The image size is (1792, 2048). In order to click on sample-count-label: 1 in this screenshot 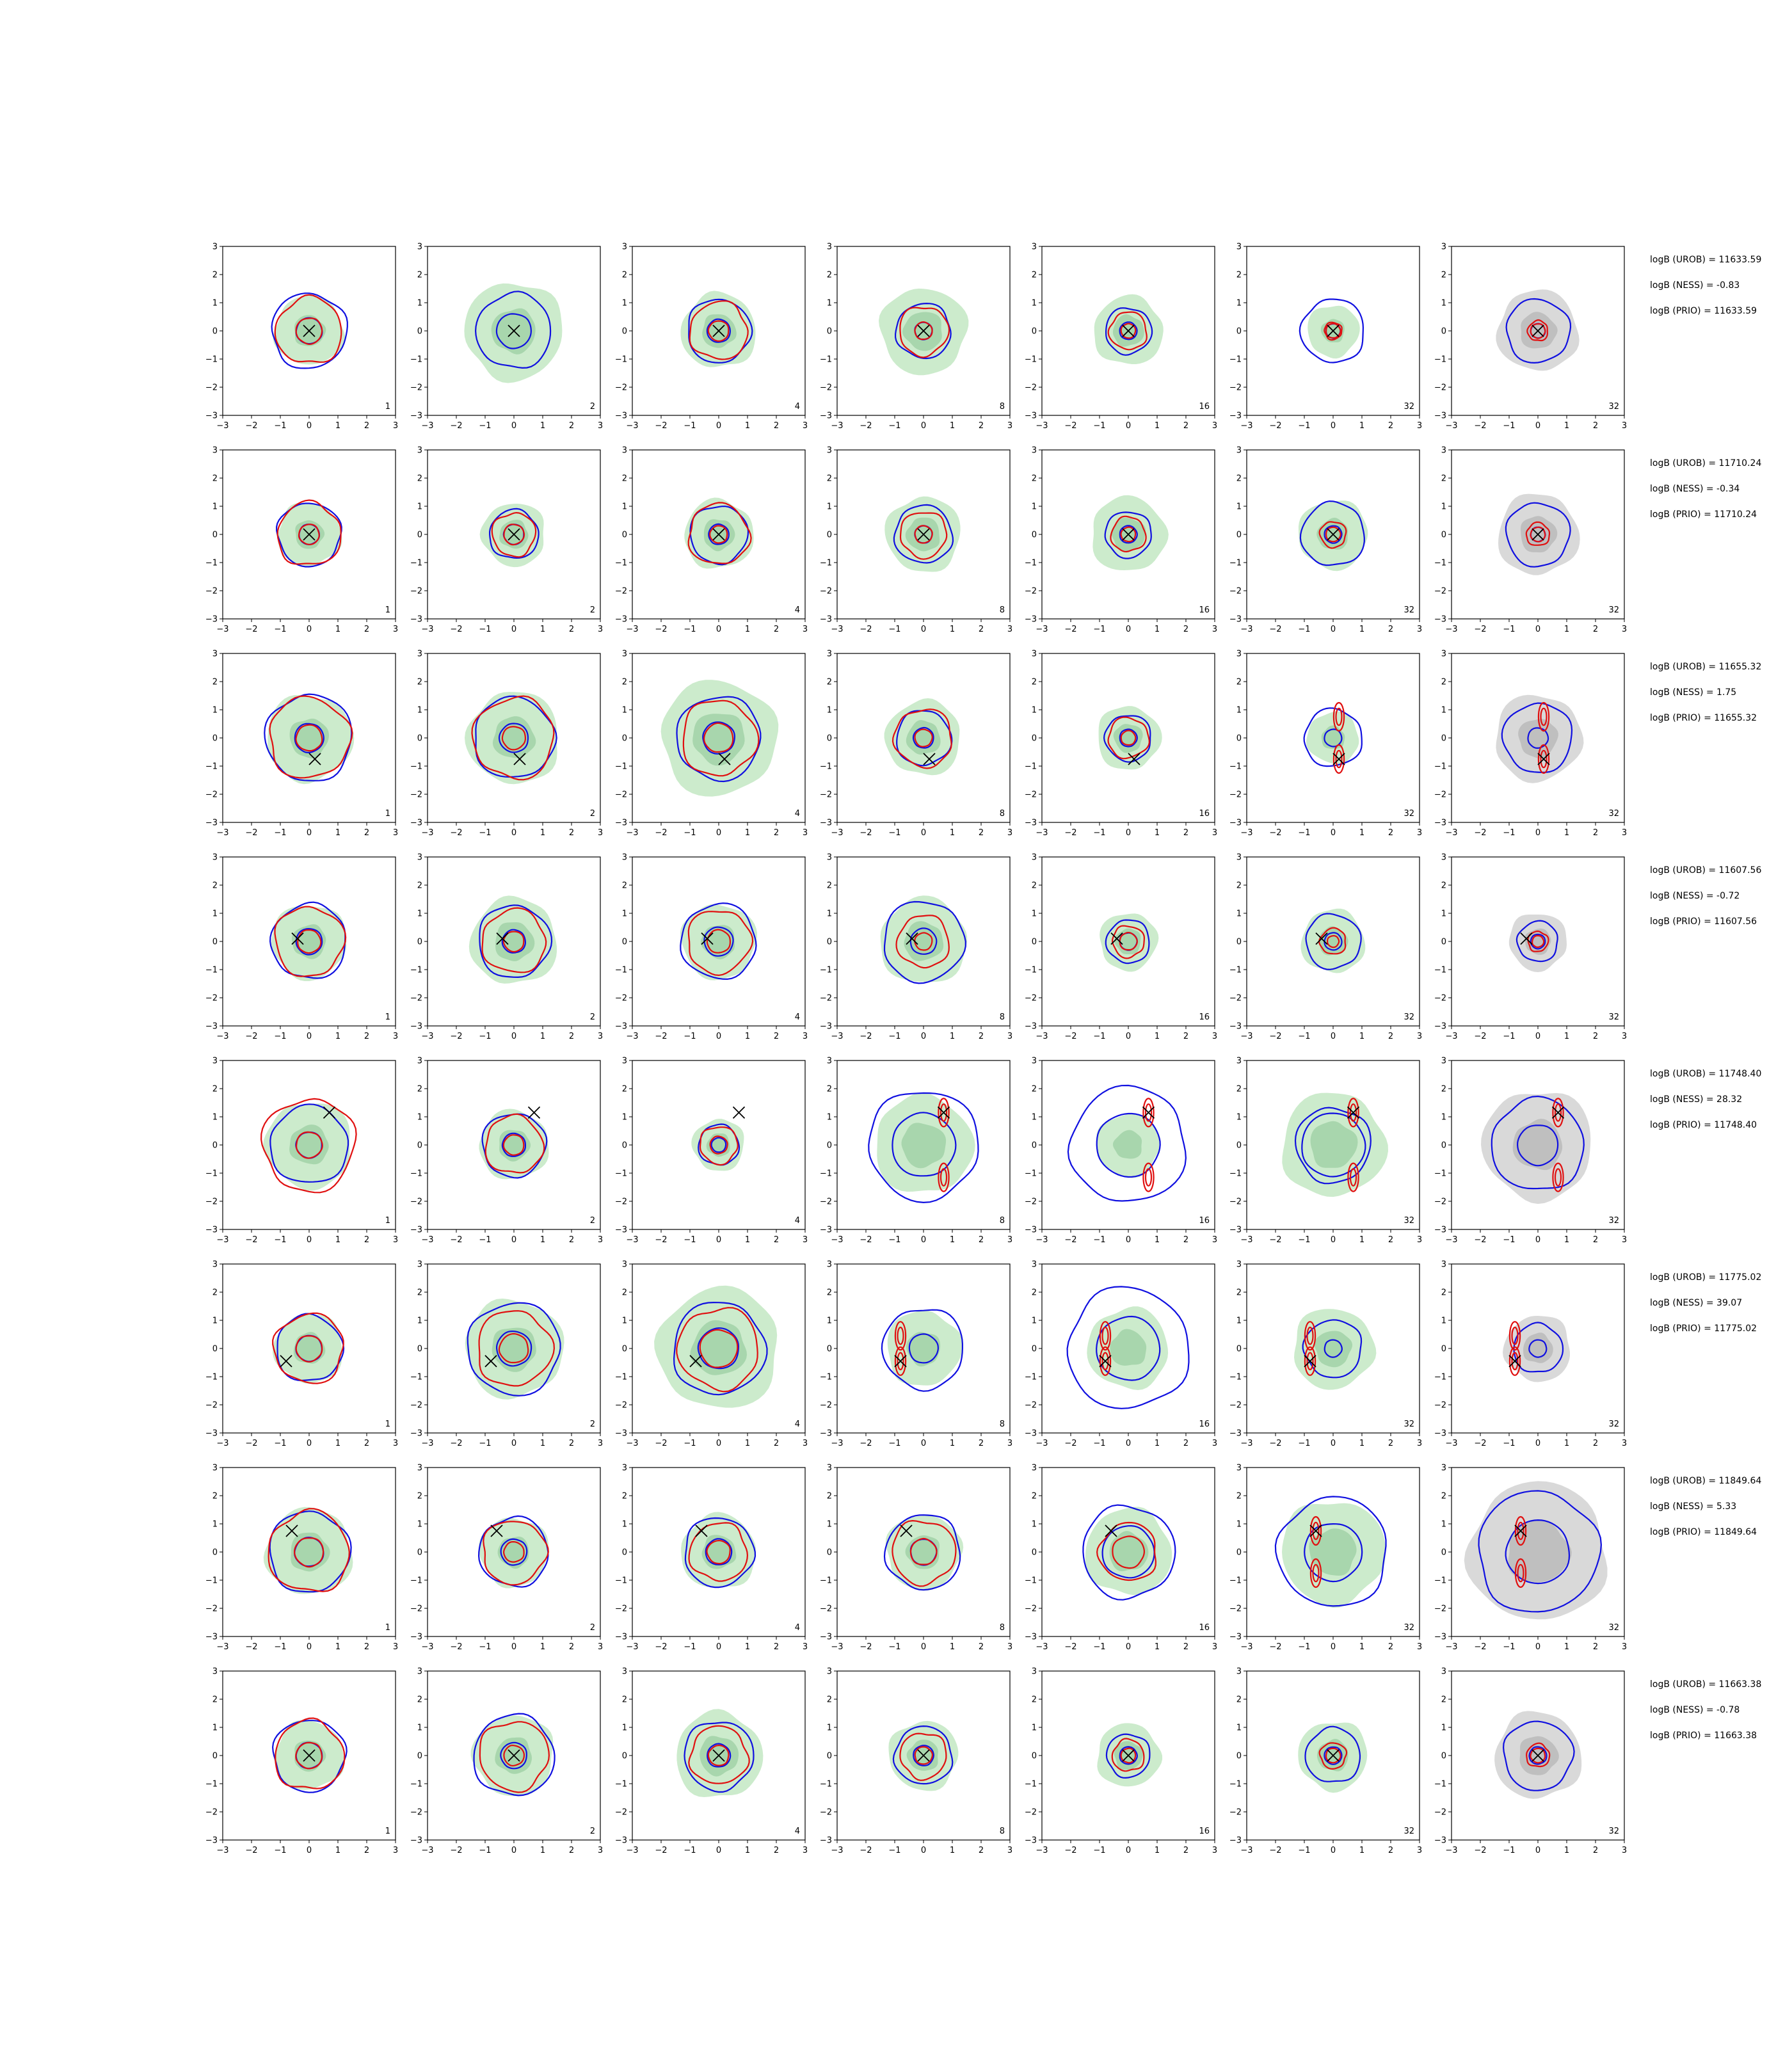, I will do `click(387, 407)`.